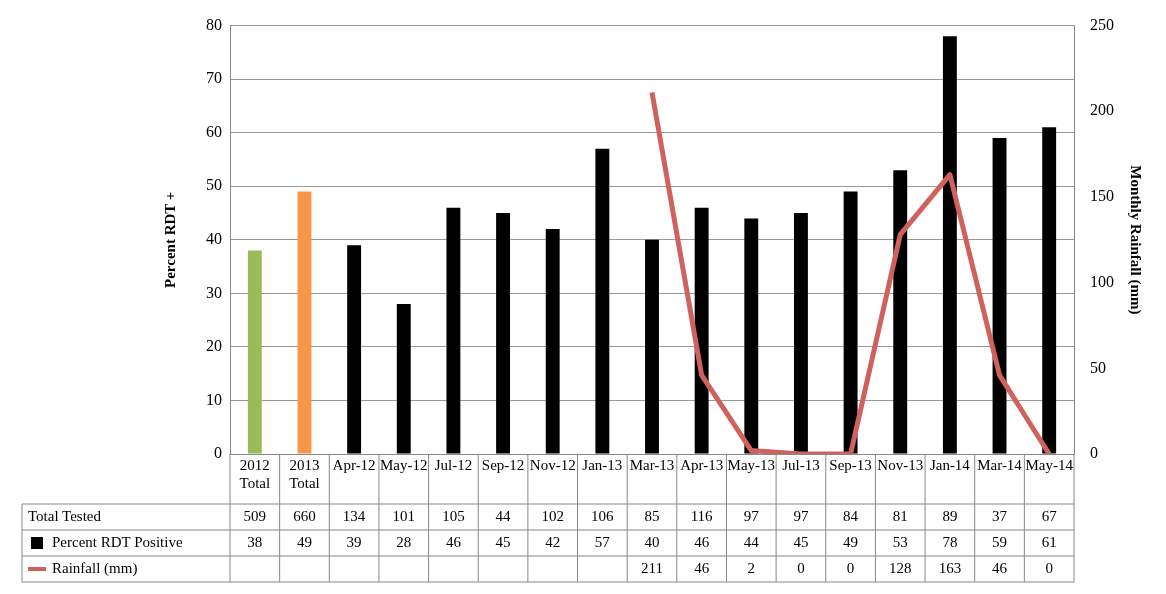  I want to click on x-tick-label: Nov-12, so click(552, 464).